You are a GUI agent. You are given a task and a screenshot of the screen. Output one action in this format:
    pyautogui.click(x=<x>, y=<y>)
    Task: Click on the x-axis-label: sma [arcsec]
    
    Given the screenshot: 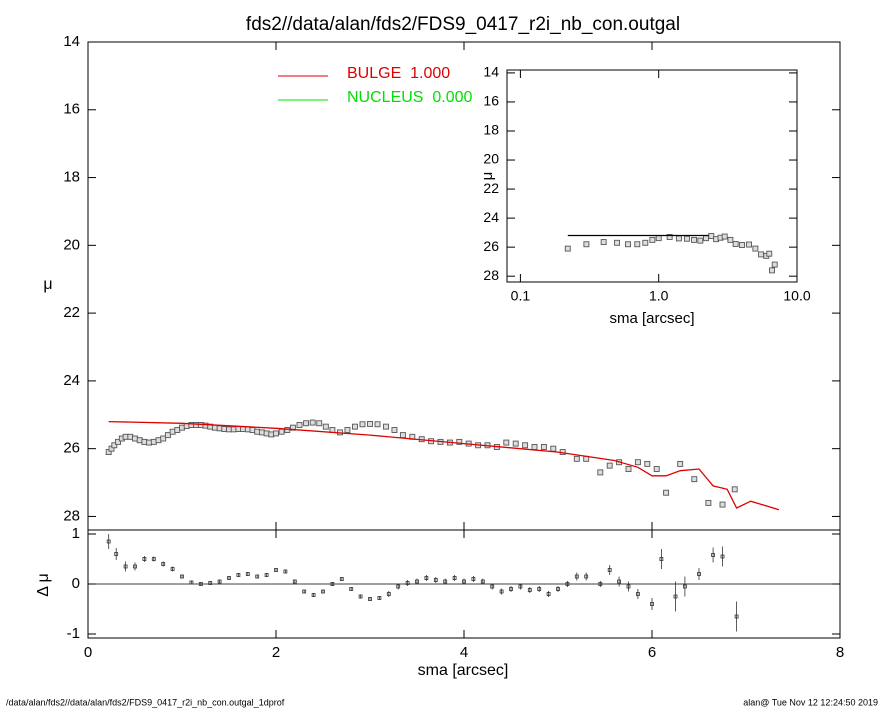 What is the action you would take?
    pyautogui.click(x=651, y=318)
    